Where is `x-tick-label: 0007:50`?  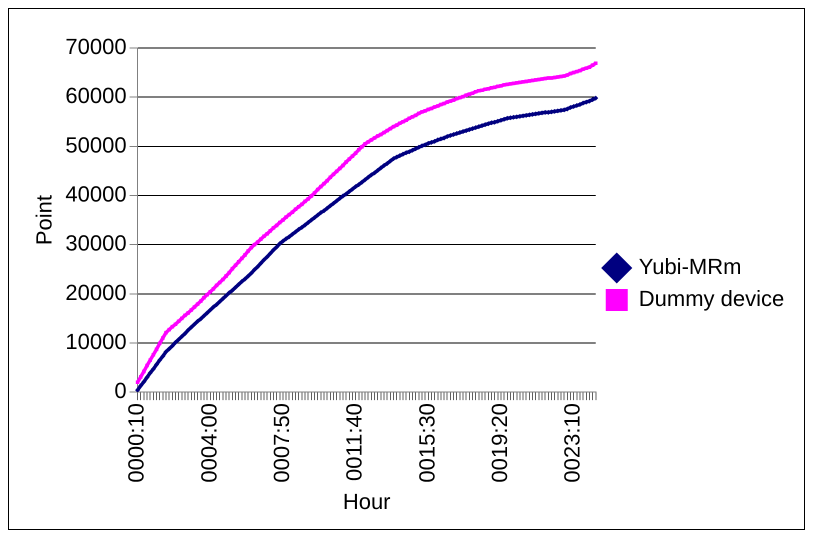
x-tick-label: 0007:50 is located at coordinates (281, 443).